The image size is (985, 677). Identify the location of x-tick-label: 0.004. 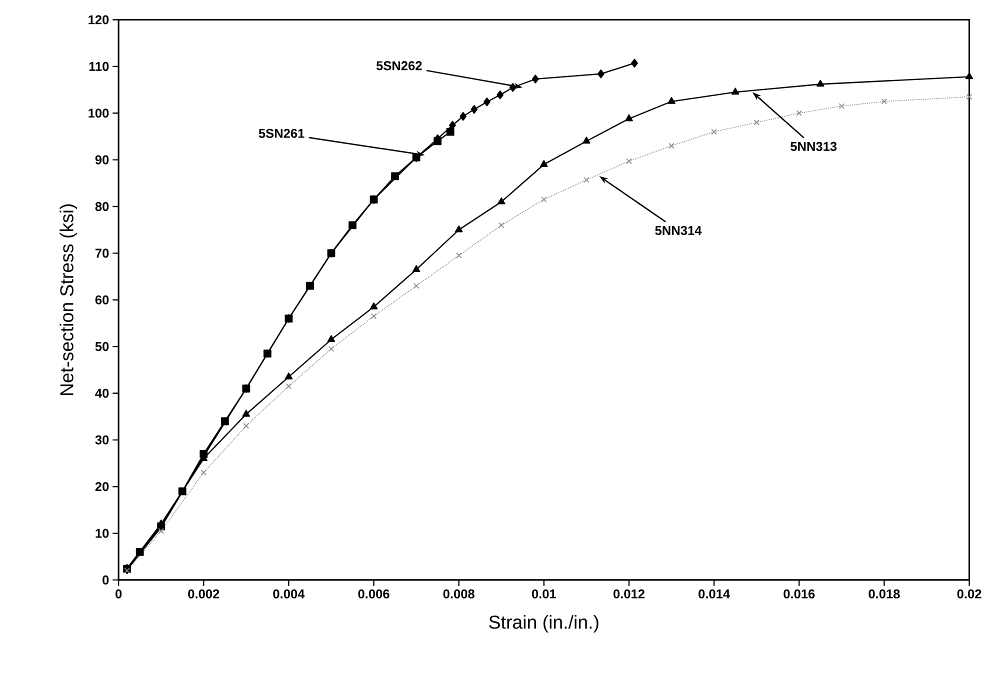
(289, 594).